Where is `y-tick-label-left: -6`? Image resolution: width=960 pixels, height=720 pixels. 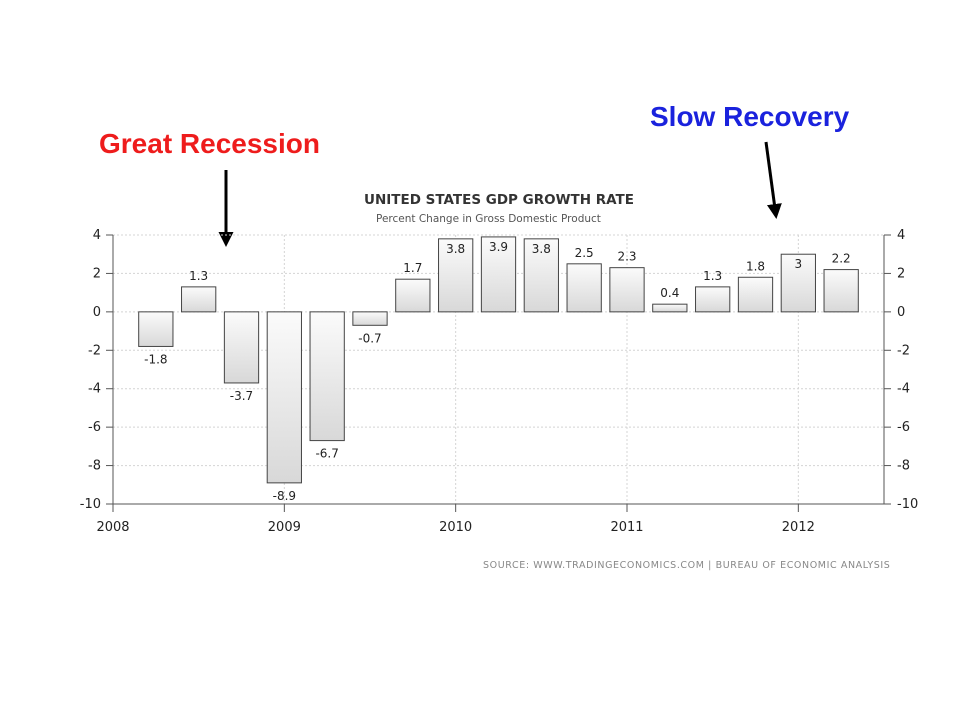
y-tick-label-left: -6 is located at coordinates (94, 427).